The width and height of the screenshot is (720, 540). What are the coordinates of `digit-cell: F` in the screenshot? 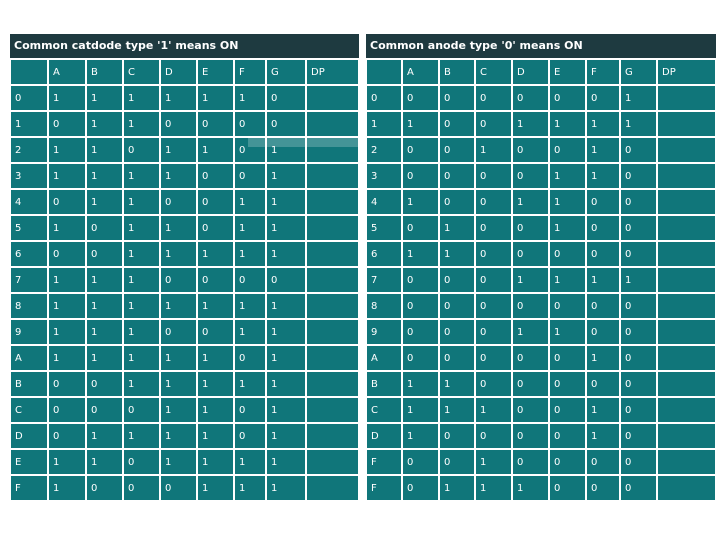 It's located at (384, 488).